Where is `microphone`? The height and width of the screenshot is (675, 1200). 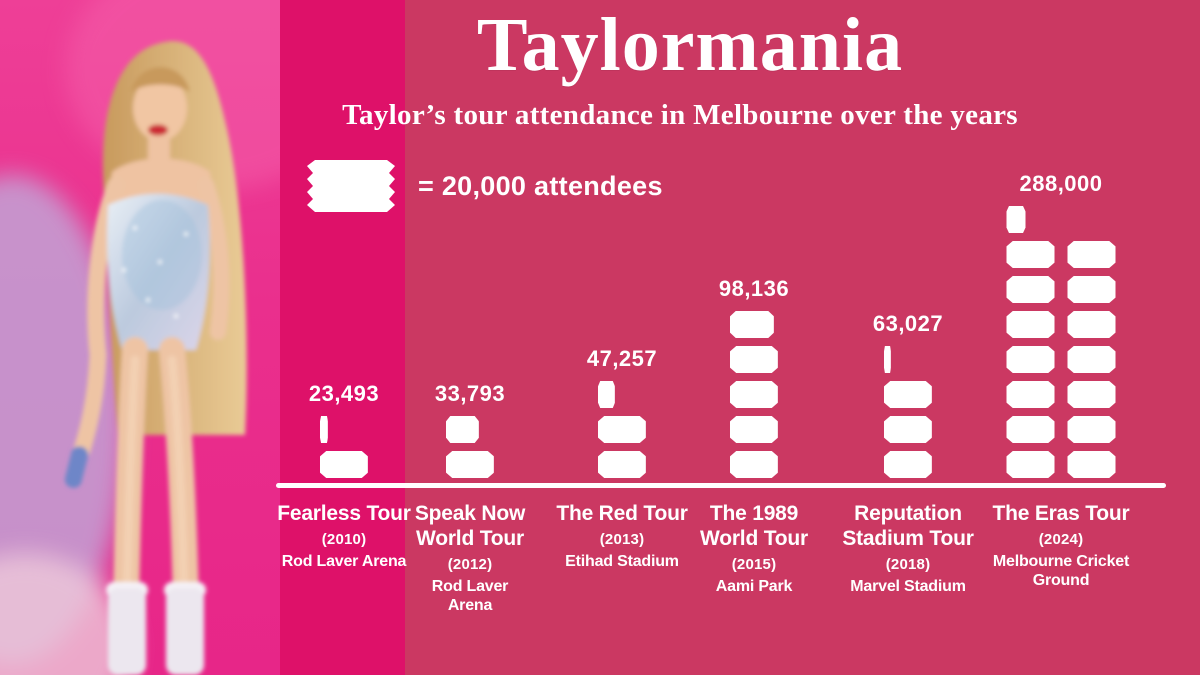
microphone is located at coordinates (76, 467).